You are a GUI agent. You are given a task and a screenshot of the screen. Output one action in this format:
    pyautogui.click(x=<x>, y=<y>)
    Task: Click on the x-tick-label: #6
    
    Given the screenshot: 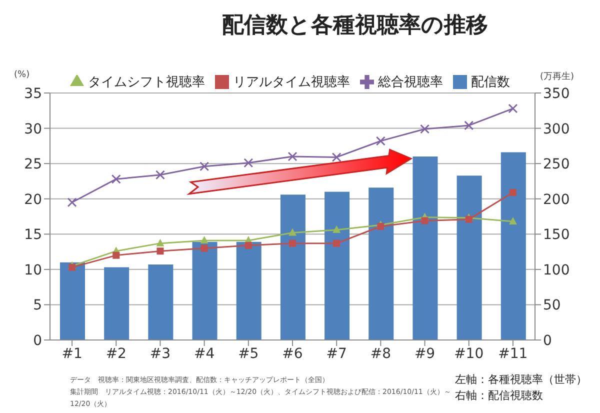 What is the action you would take?
    pyautogui.click(x=292, y=354)
    